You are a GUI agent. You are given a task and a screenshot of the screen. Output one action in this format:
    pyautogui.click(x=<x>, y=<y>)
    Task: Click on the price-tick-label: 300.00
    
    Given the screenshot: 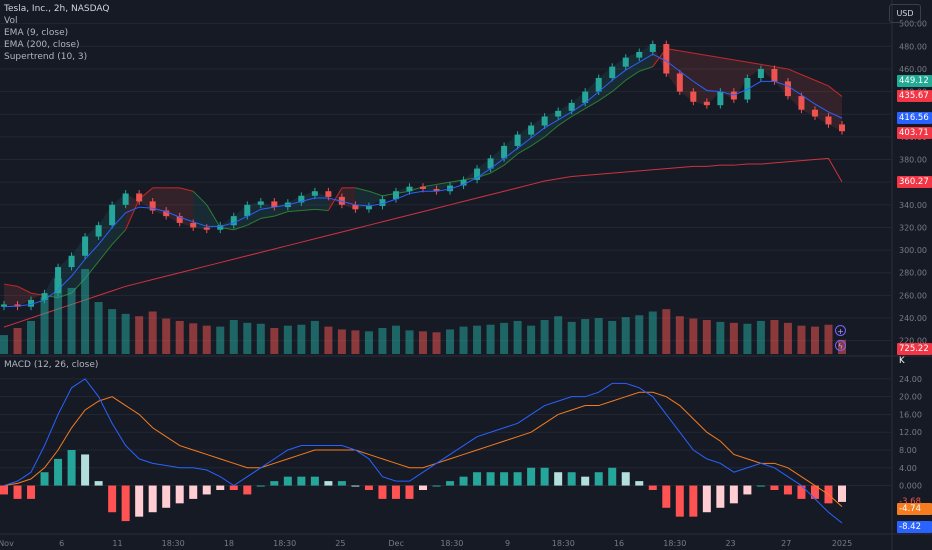 What is the action you would take?
    pyautogui.click(x=913, y=250)
    